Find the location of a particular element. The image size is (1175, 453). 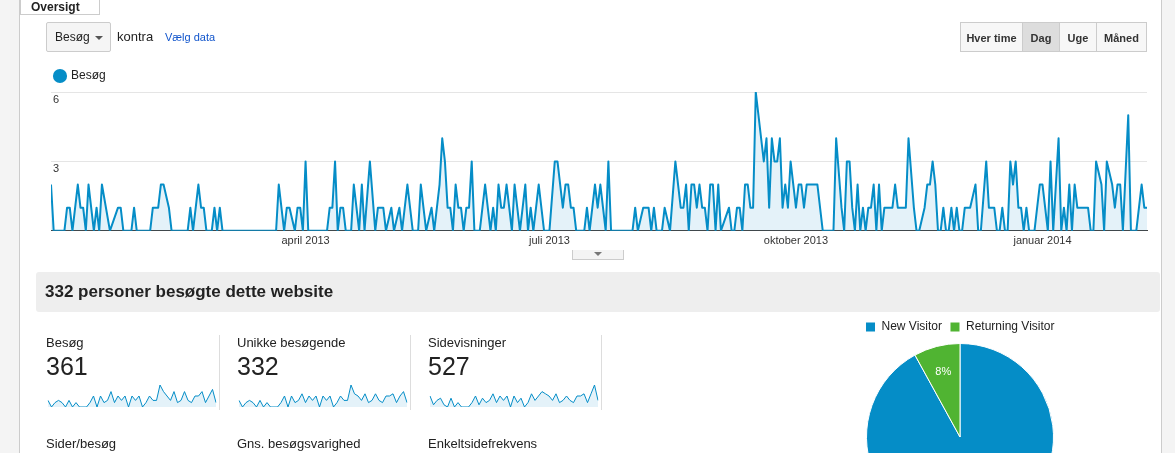

chart-title: Unikke besøgende is located at coordinates (291, 342).